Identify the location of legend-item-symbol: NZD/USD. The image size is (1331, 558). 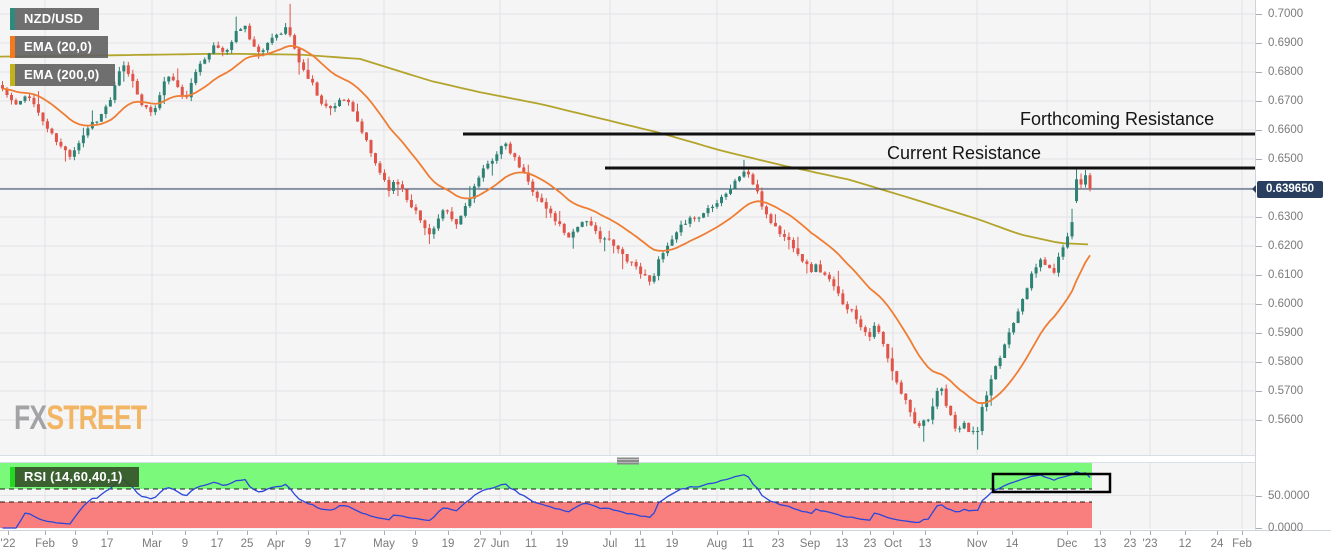
(55, 19).